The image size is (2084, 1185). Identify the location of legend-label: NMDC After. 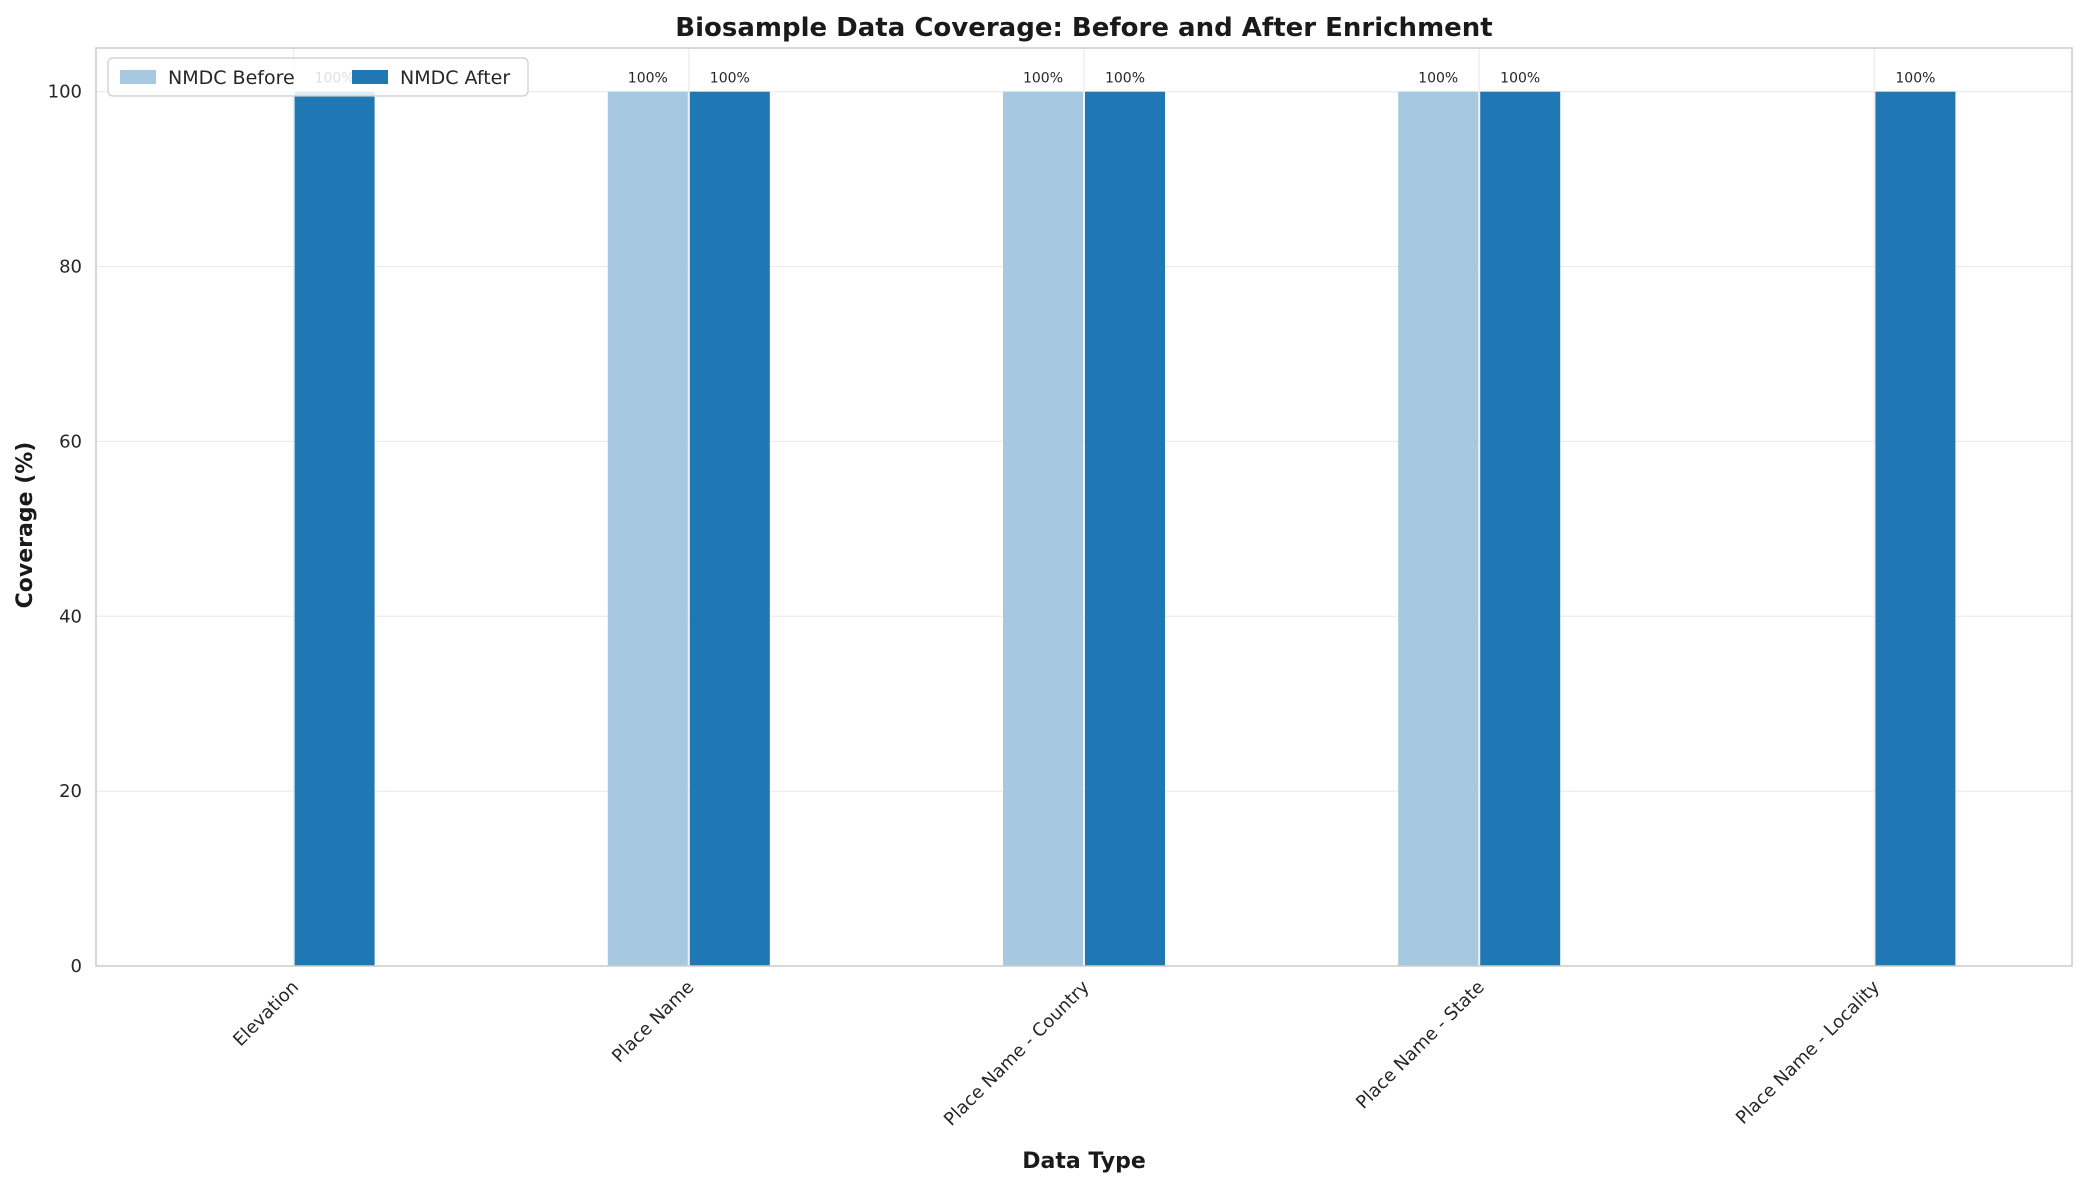
(455, 78).